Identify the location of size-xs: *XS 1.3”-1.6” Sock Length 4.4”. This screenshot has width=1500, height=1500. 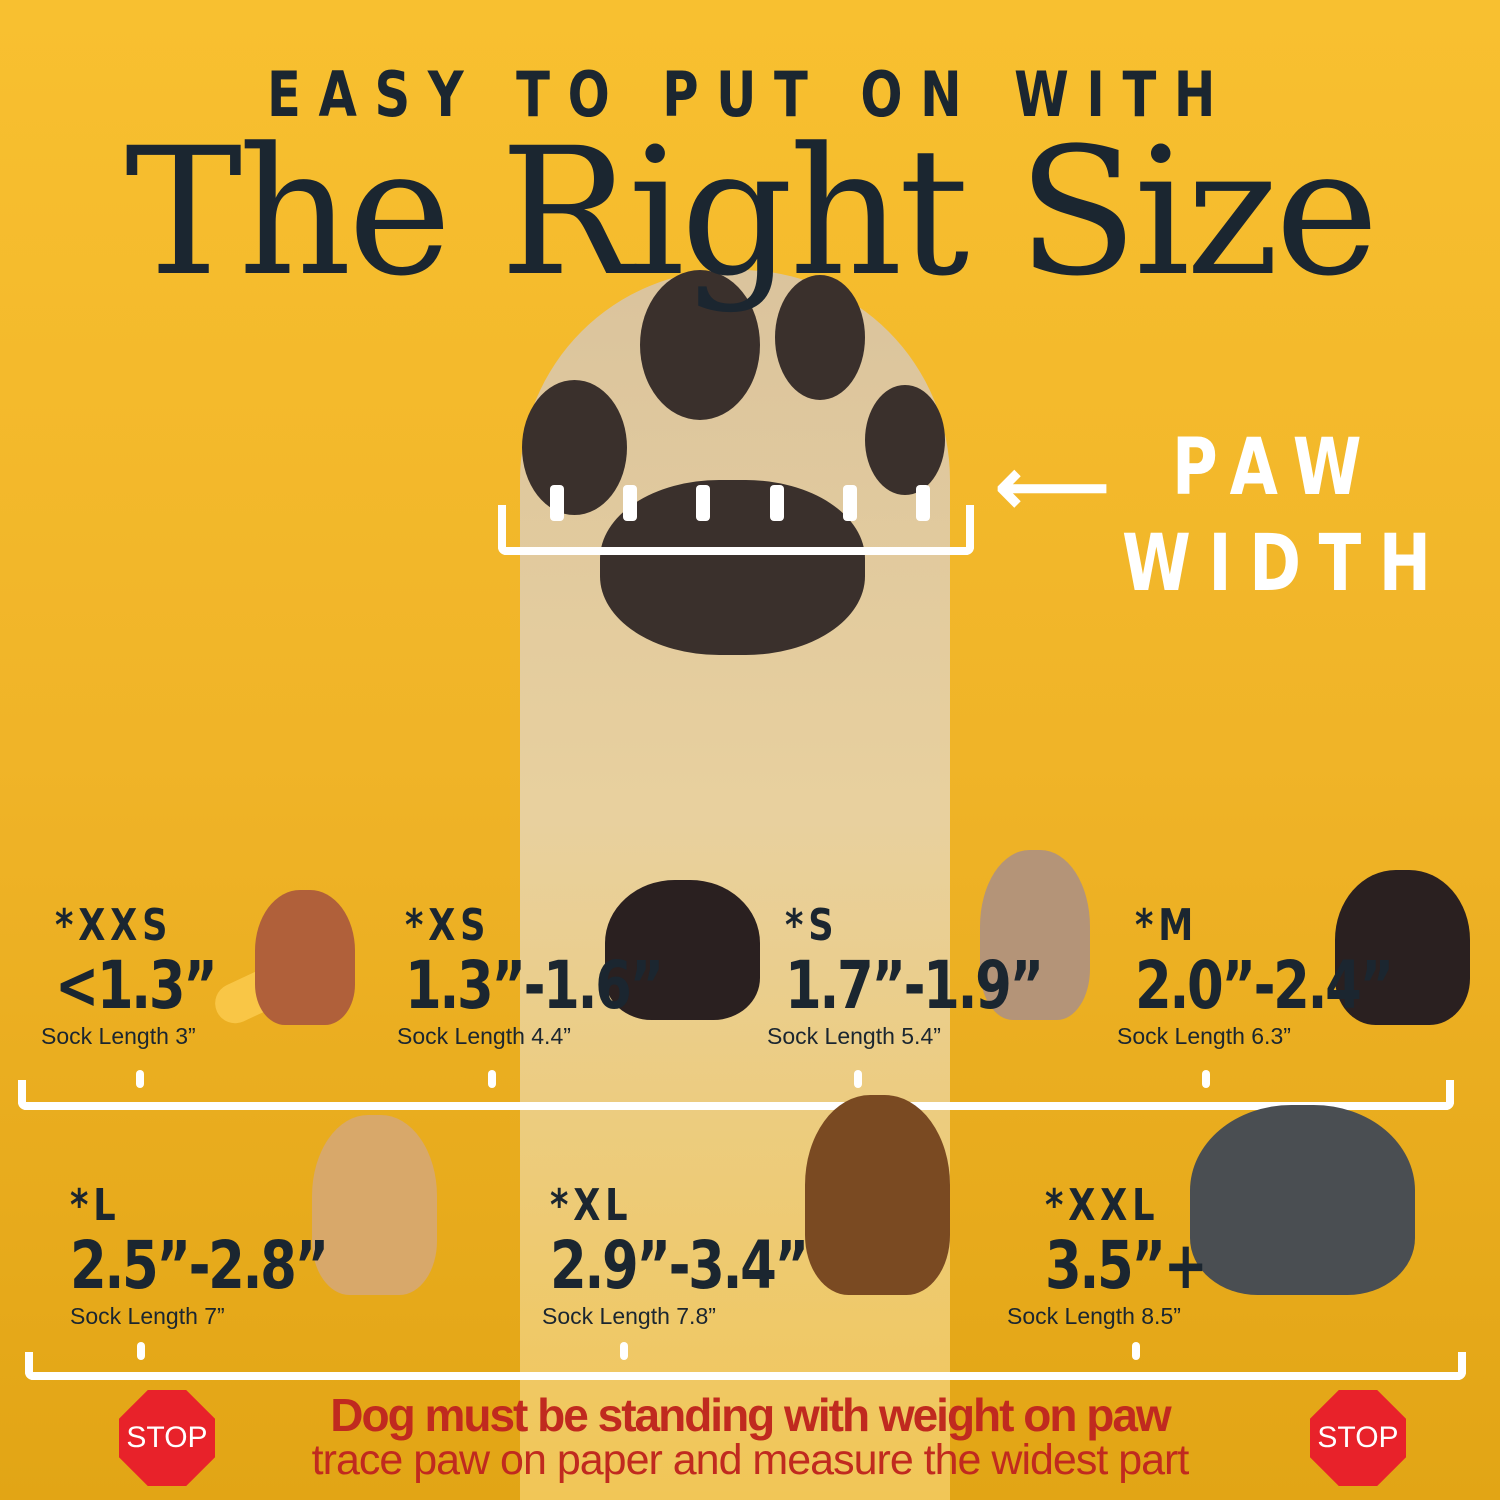
(561, 975).